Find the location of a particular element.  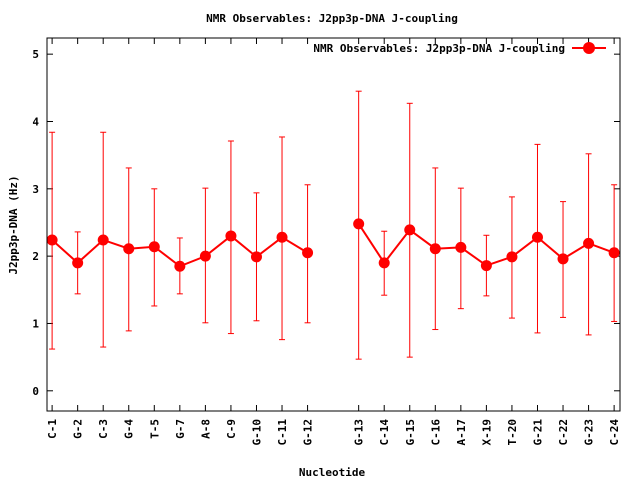

x-tick-label: C-22 is located at coordinates (563, 432).